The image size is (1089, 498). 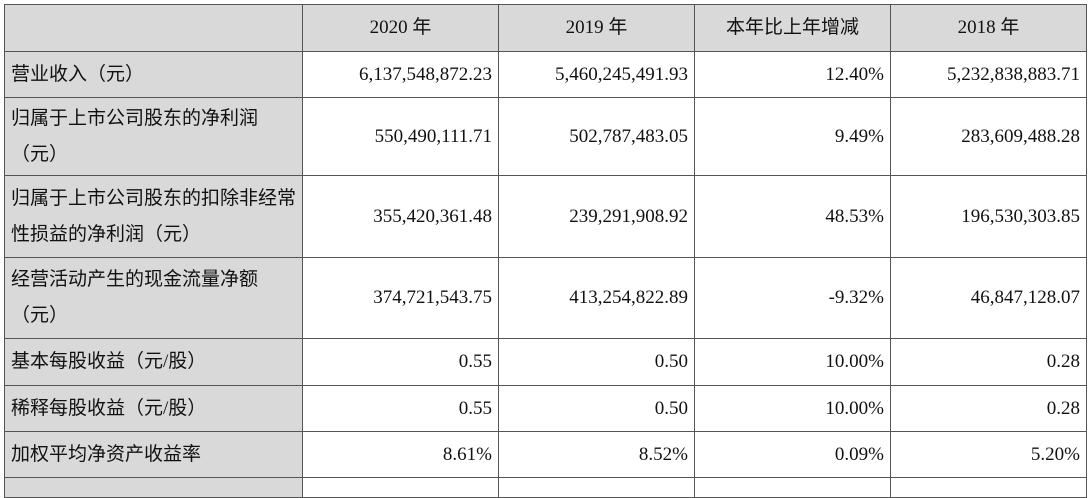 I want to click on cell-value: 48.53%, so click(x=792, y=216).